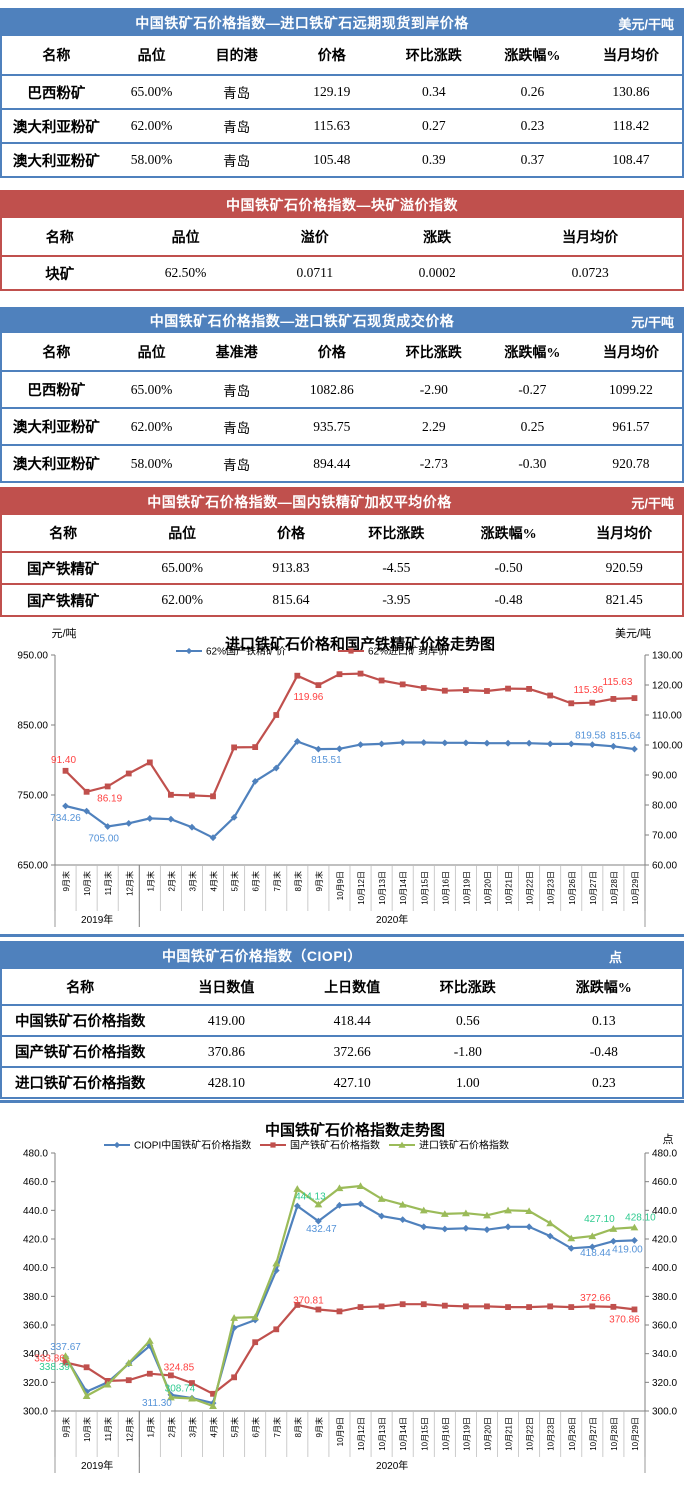 This screenshot has width=684, height=1487. Describe the element at coordinates (664, 836) in the screenshot. I see `y-tick-label: 70.00` at that location.